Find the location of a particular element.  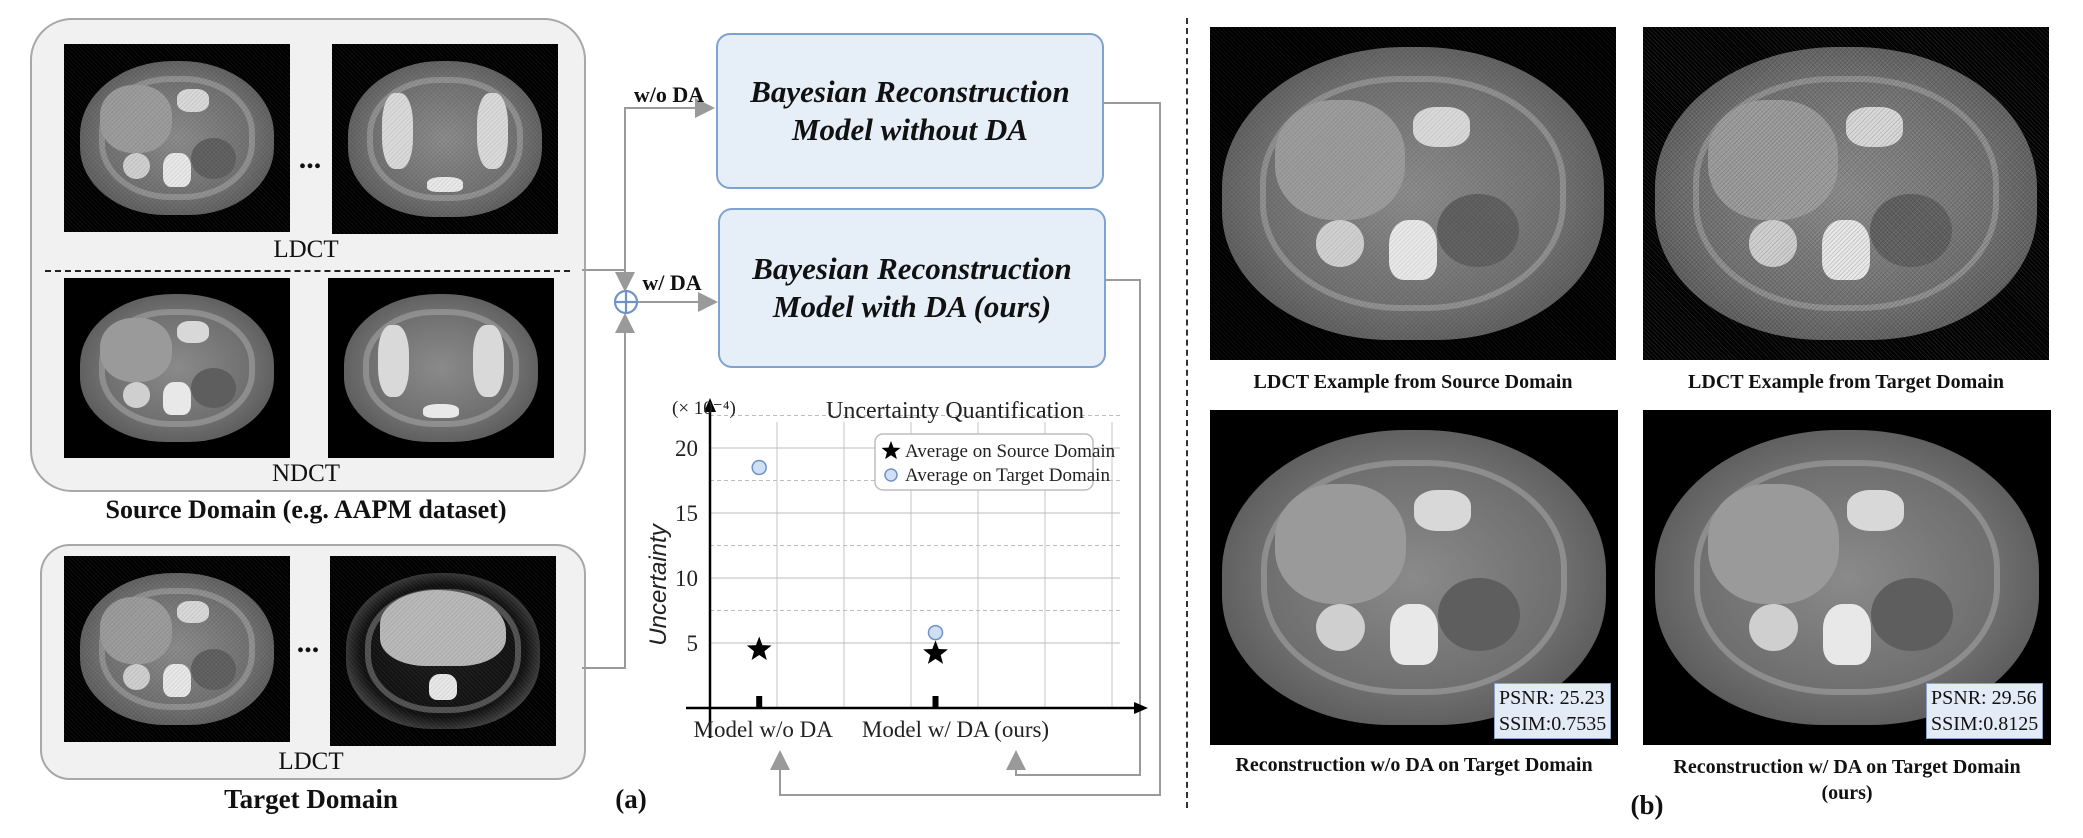

ct-source-ndct-pelvis is located at coordinates (441, 368).